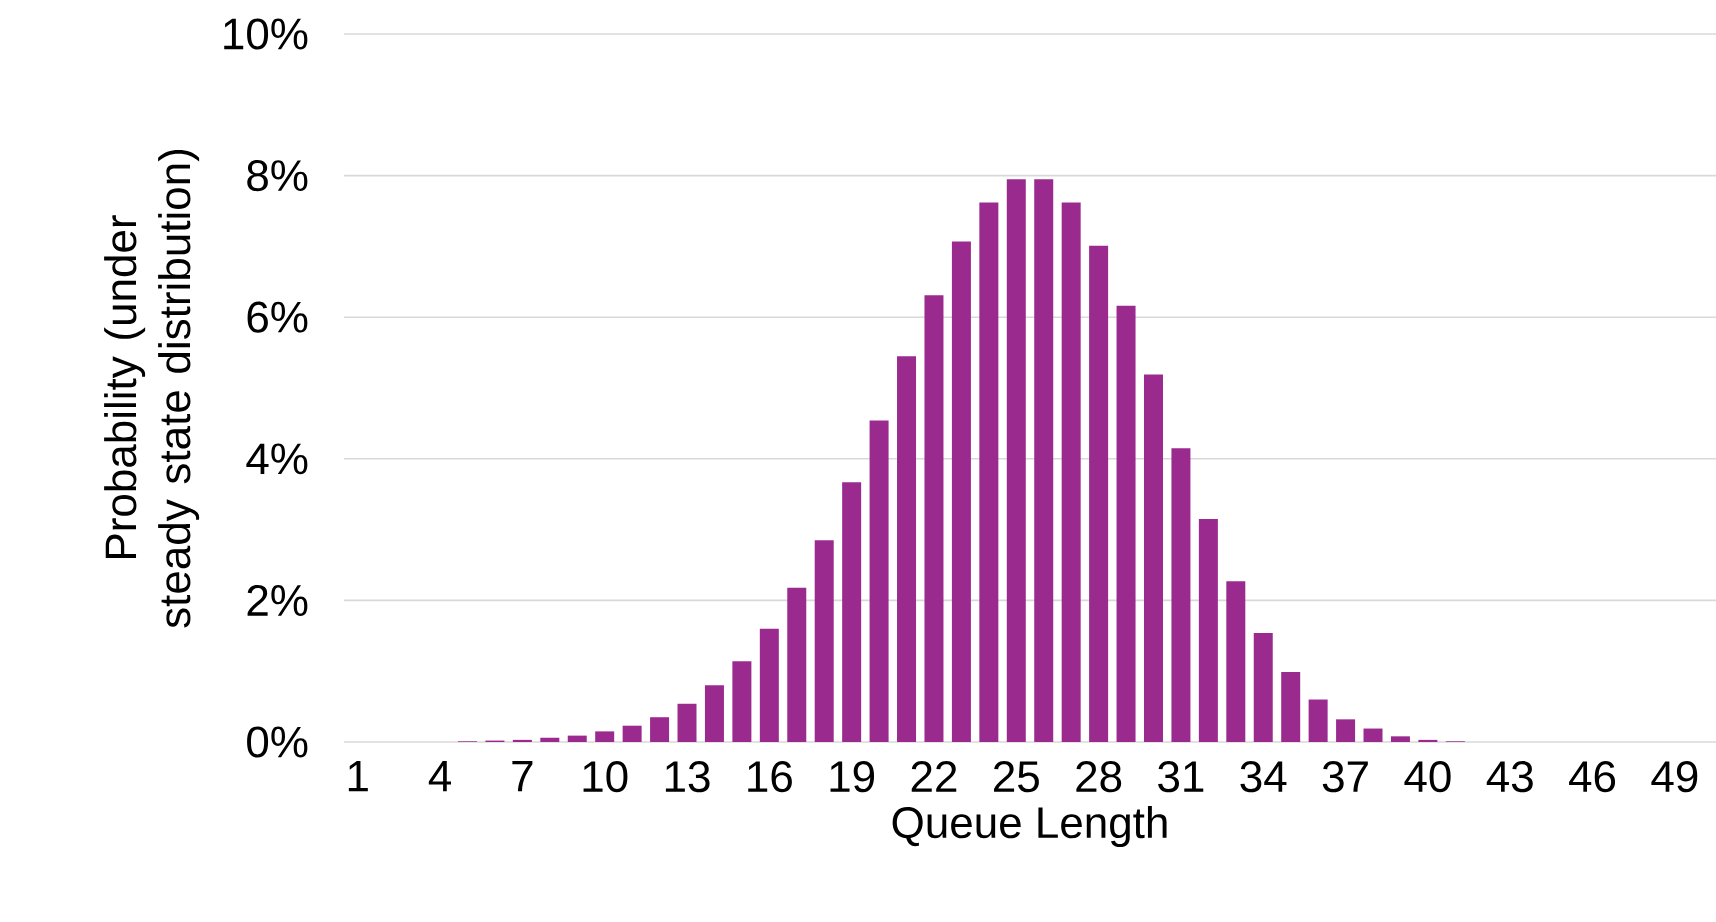 The width and height of the screenshot is (1716, 922). Describe the element at coordinates (277, 176) in the screenshot. I see `y-tick-label: 8%` at that location.